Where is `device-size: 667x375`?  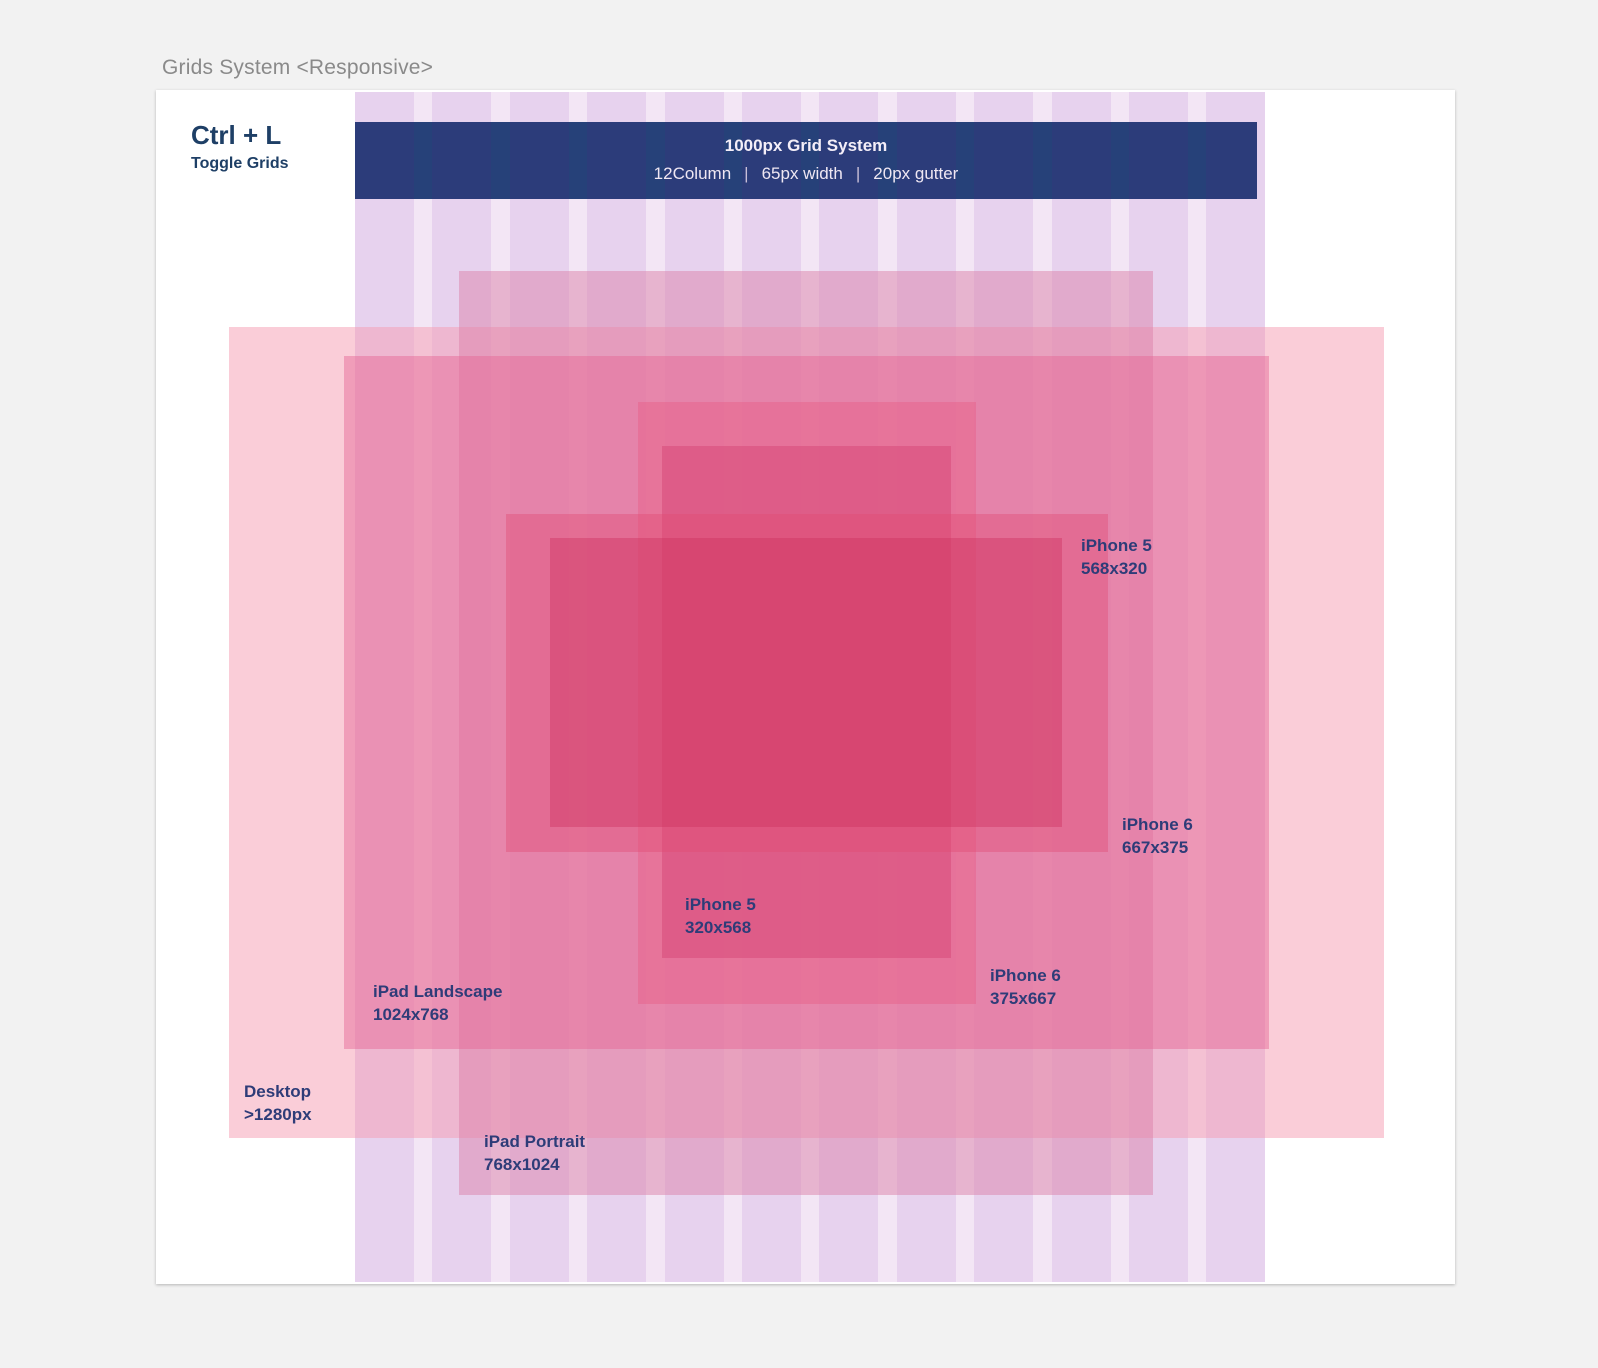 device-size: 667x375 is located at coordinates (1155, 847).